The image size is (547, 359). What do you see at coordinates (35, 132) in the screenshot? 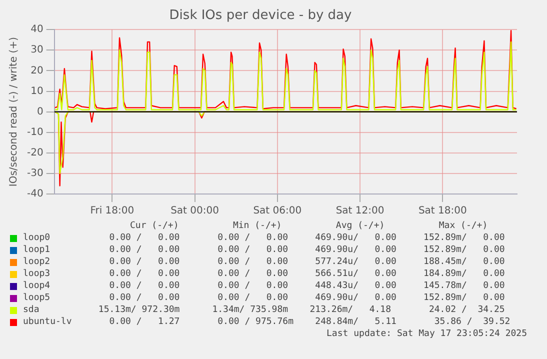
I see `y-tick-label: -10` at bounding box center [35, 132].